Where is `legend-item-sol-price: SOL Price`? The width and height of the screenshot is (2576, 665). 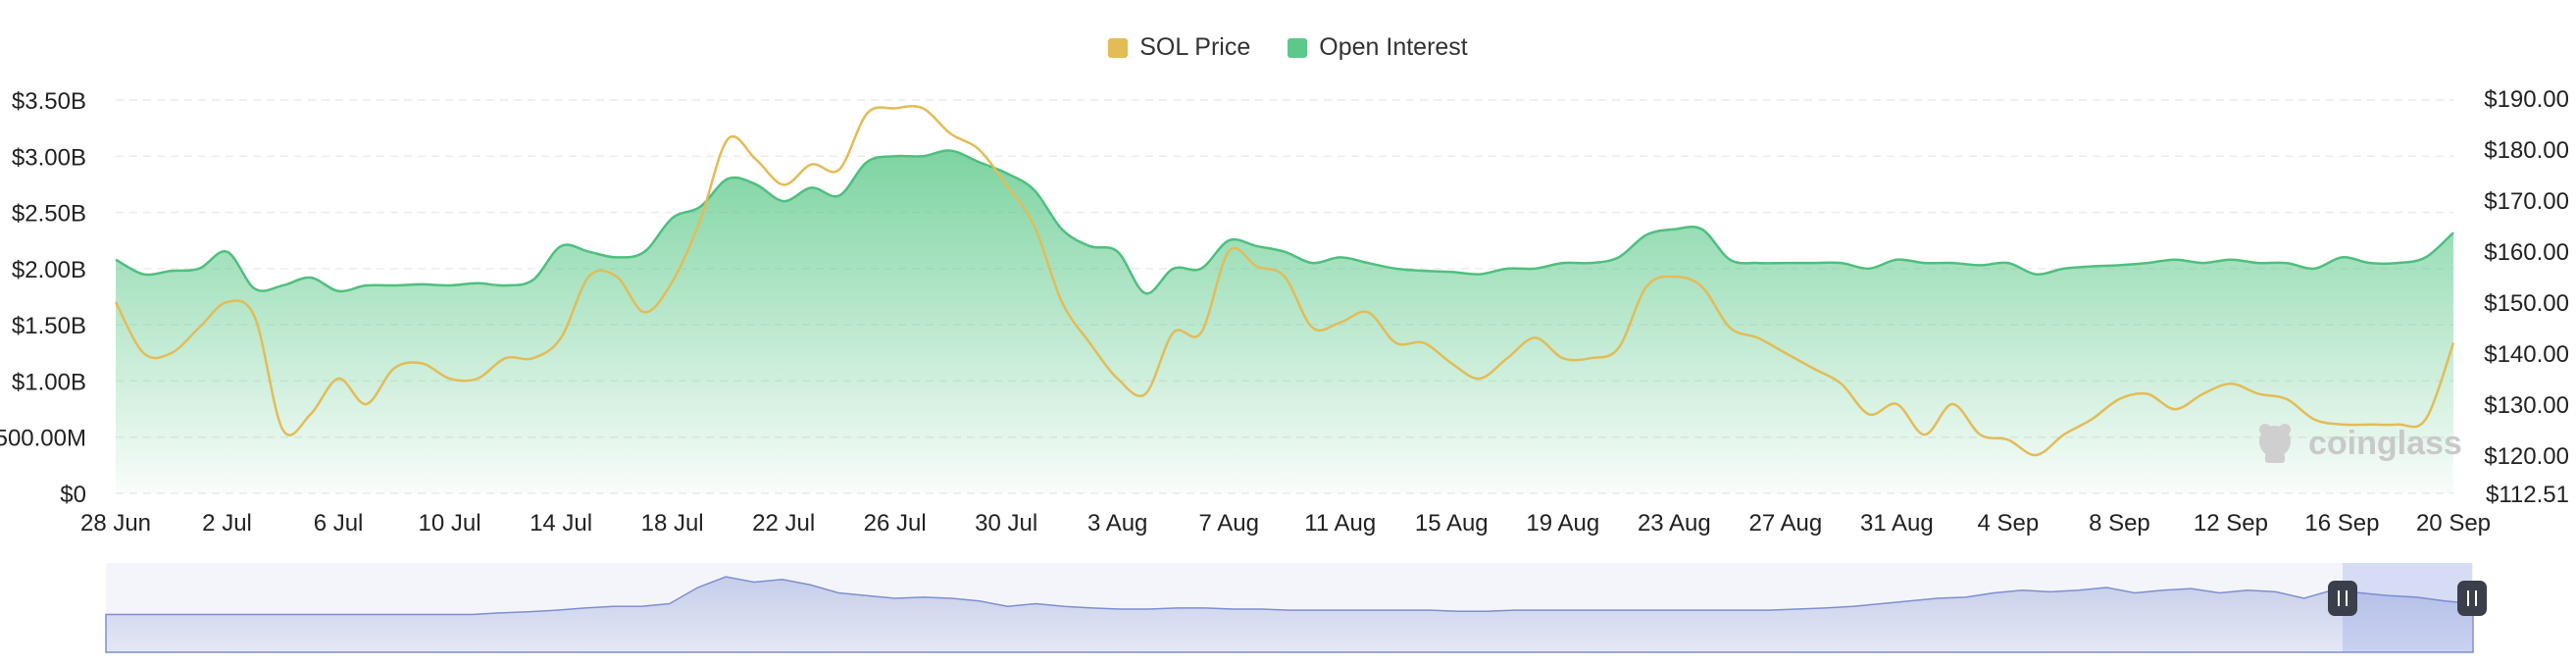
legend-item-sol-price: SOL Price is located at coordinates (1179, 47).